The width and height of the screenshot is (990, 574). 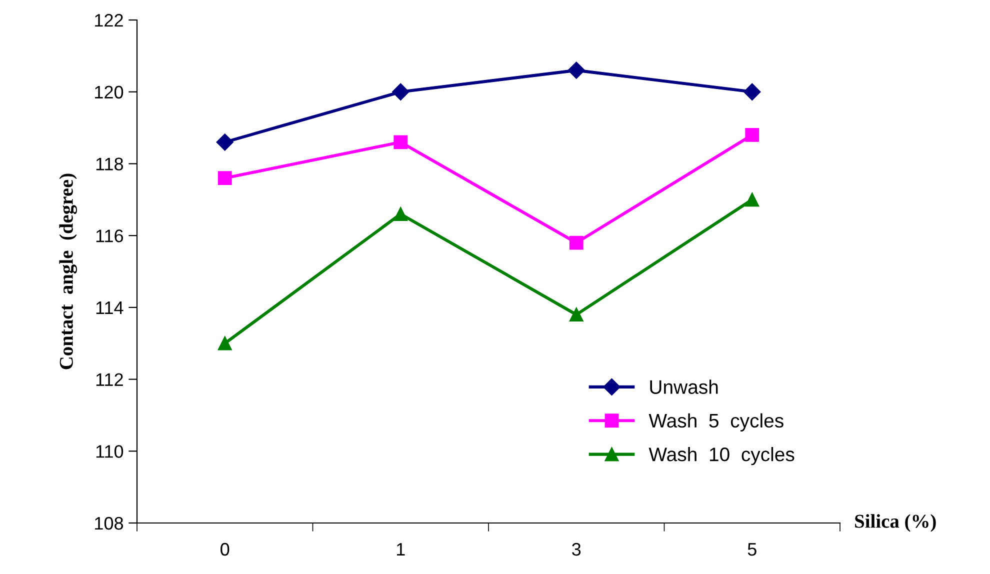 I want to click on y-tick-label: 112, so click(x=109, y=379).